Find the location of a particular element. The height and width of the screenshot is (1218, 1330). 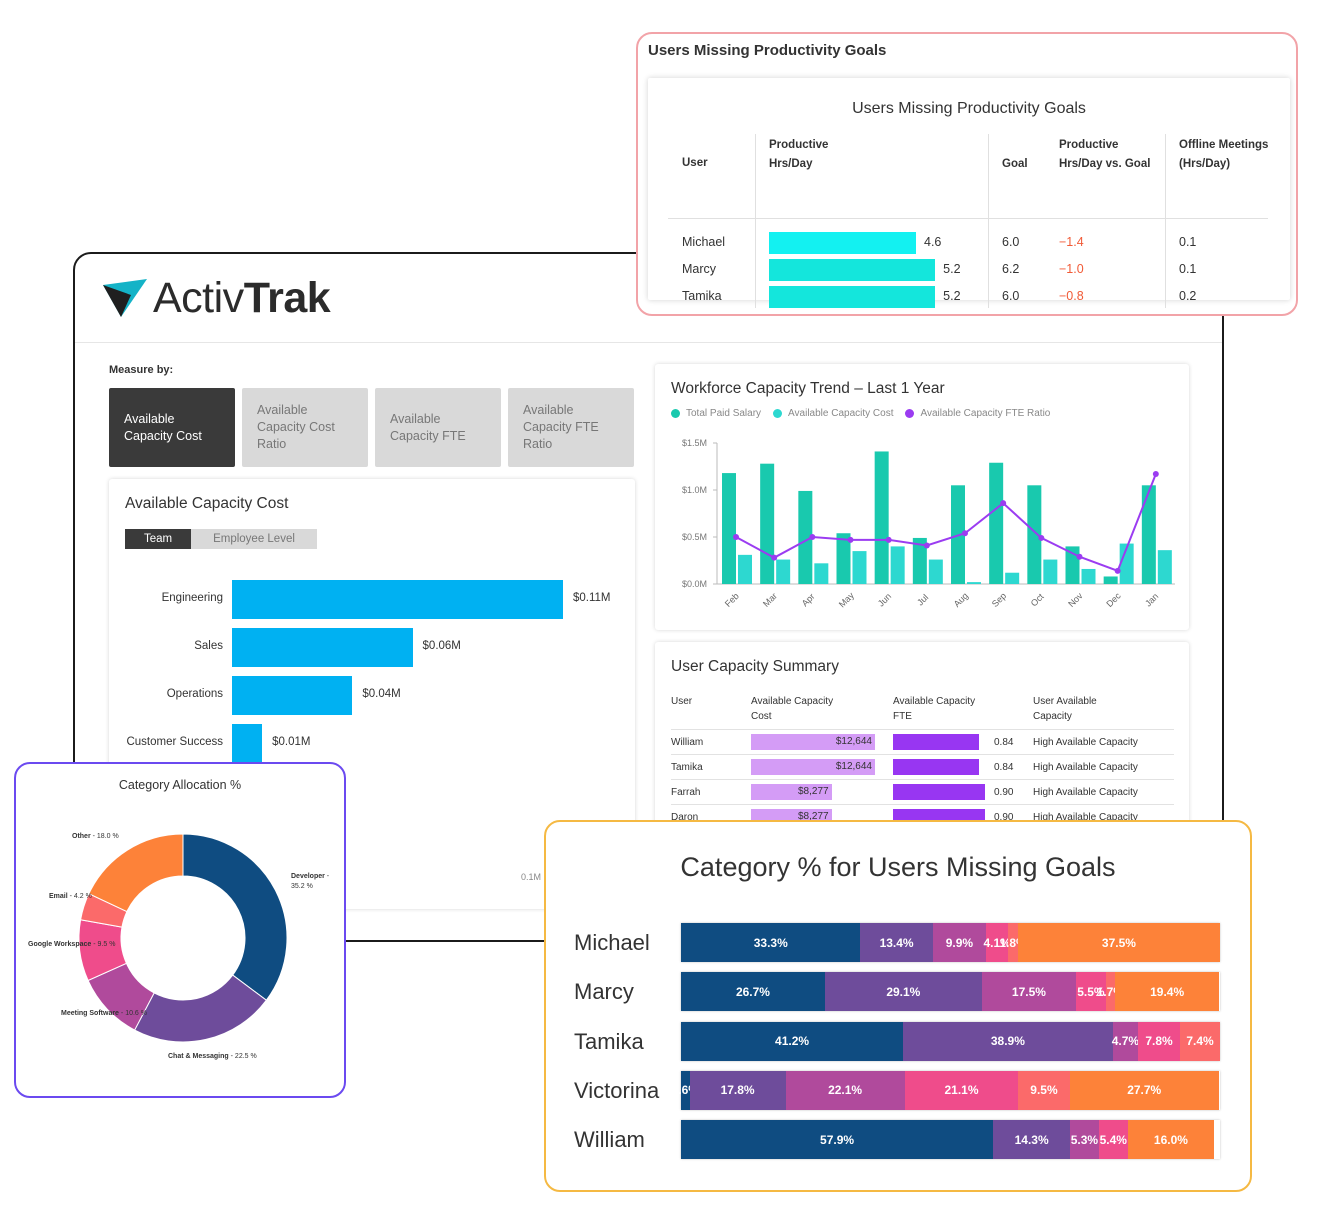

tab-team: Team is located at coordinates (158, 539).